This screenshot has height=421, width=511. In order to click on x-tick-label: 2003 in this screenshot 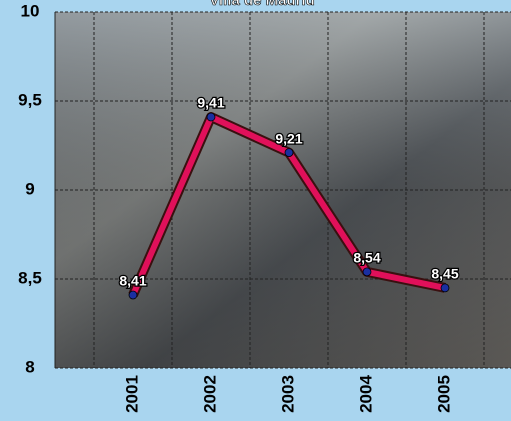, I will do `click(287, 394)`.